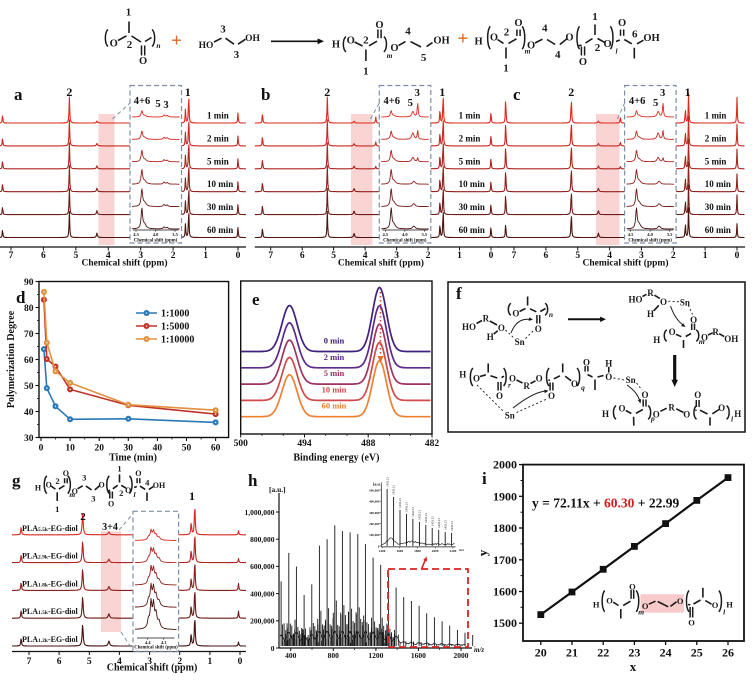 Image resolution: width=754 pixels, height=683 pixels. Describe the element at coordinates (177, 340) in the screenshot. I see `svg-text: 1:10000` at that location.